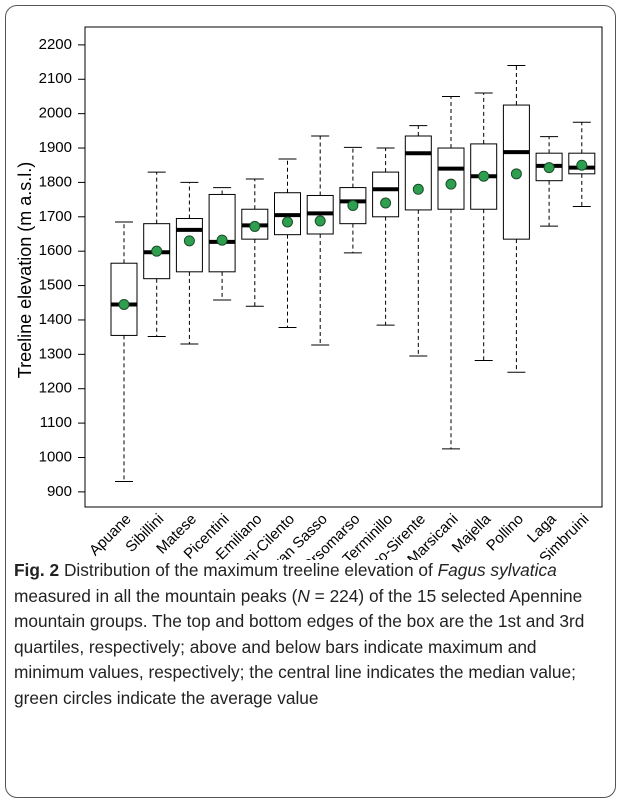 This screenshot has width=625, height=806. What do you see at coordinates (55, 250) in the screenshot?
I see `y-tick-label: 1600` at bounding box center [55, 250].